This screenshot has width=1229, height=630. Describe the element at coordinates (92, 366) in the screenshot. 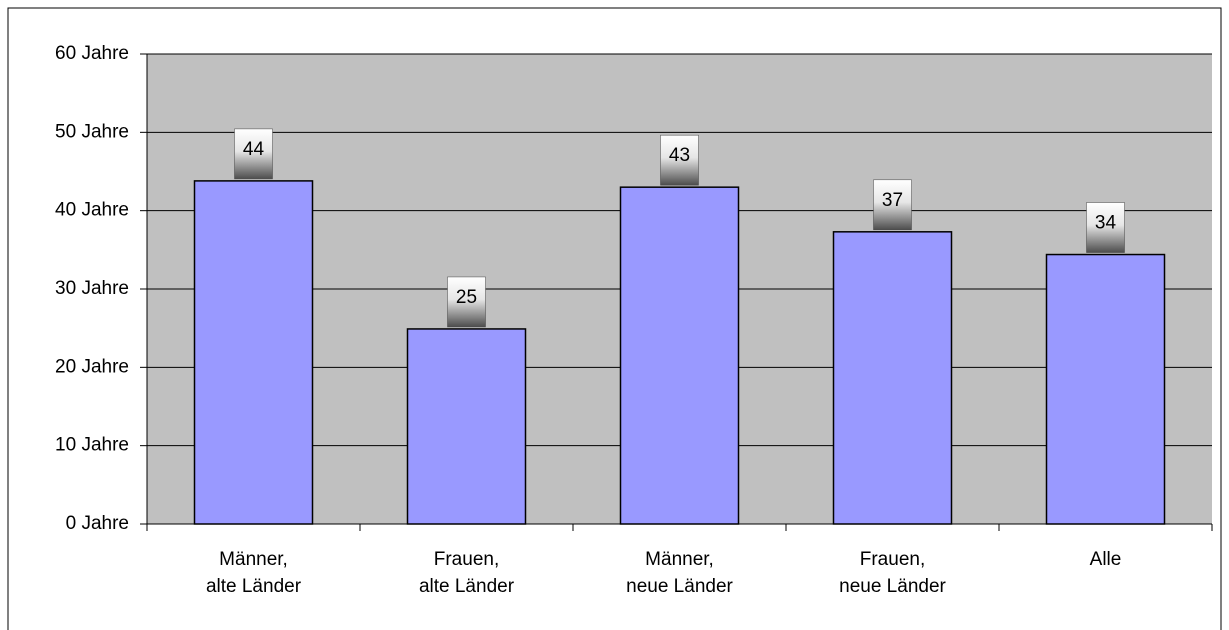

I see `y-tick-label: 20 Jahre` at that location.